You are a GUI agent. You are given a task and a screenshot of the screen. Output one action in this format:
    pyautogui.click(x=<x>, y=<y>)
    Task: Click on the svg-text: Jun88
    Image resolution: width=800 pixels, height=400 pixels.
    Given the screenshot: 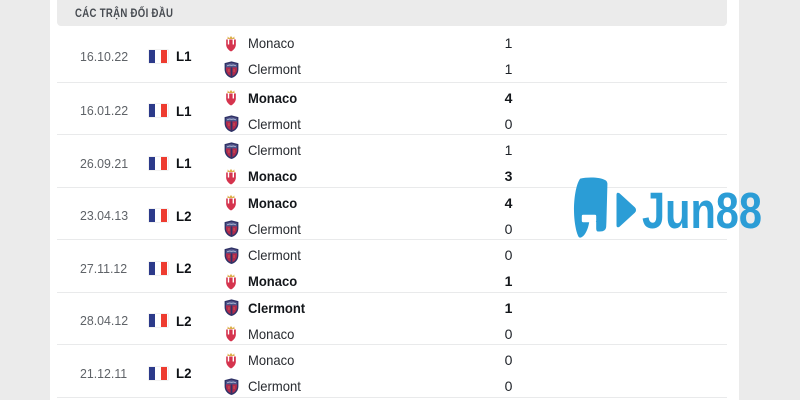 What is the action you would take?
    pyautogui.click(x=702, y=210)
    